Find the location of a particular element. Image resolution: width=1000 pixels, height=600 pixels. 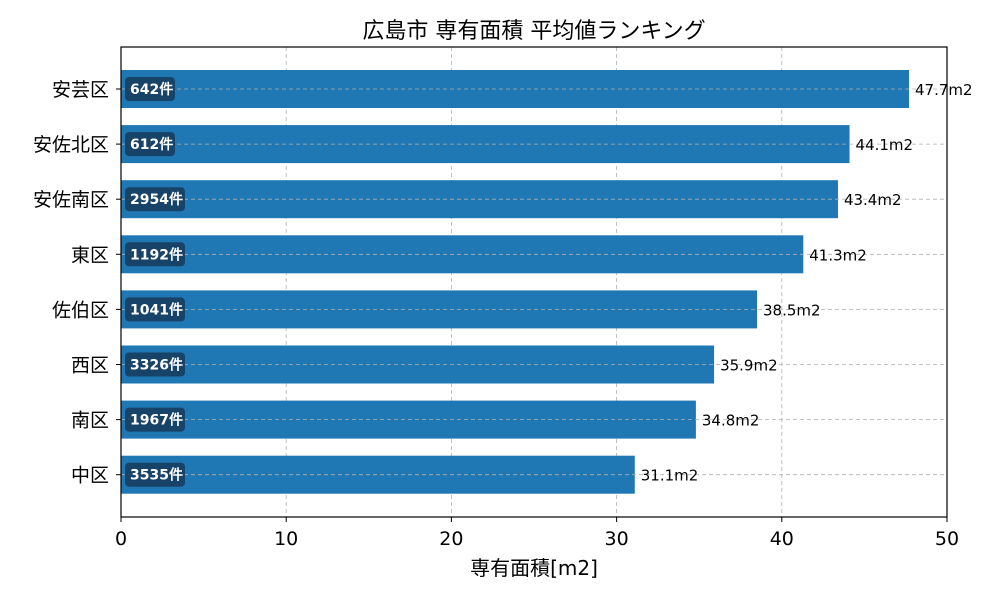

count-label: 2954件 is located at coordinates (156, 199).